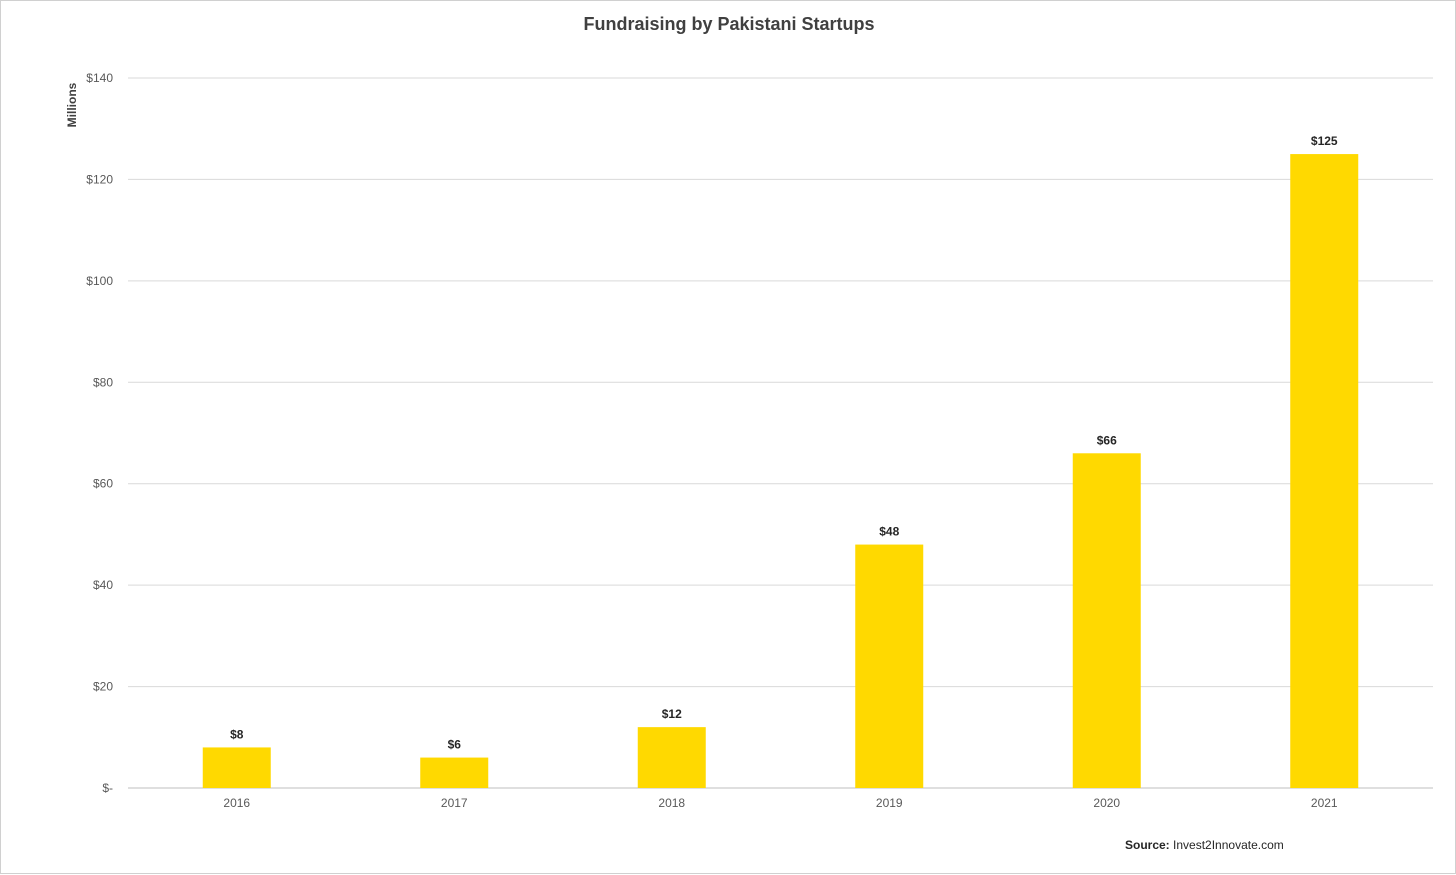 The width and height of the screenshot is (1456, 875). Describe the element at coordinates (236, 767) in the screenshot. I see `bar-2016` at that location.